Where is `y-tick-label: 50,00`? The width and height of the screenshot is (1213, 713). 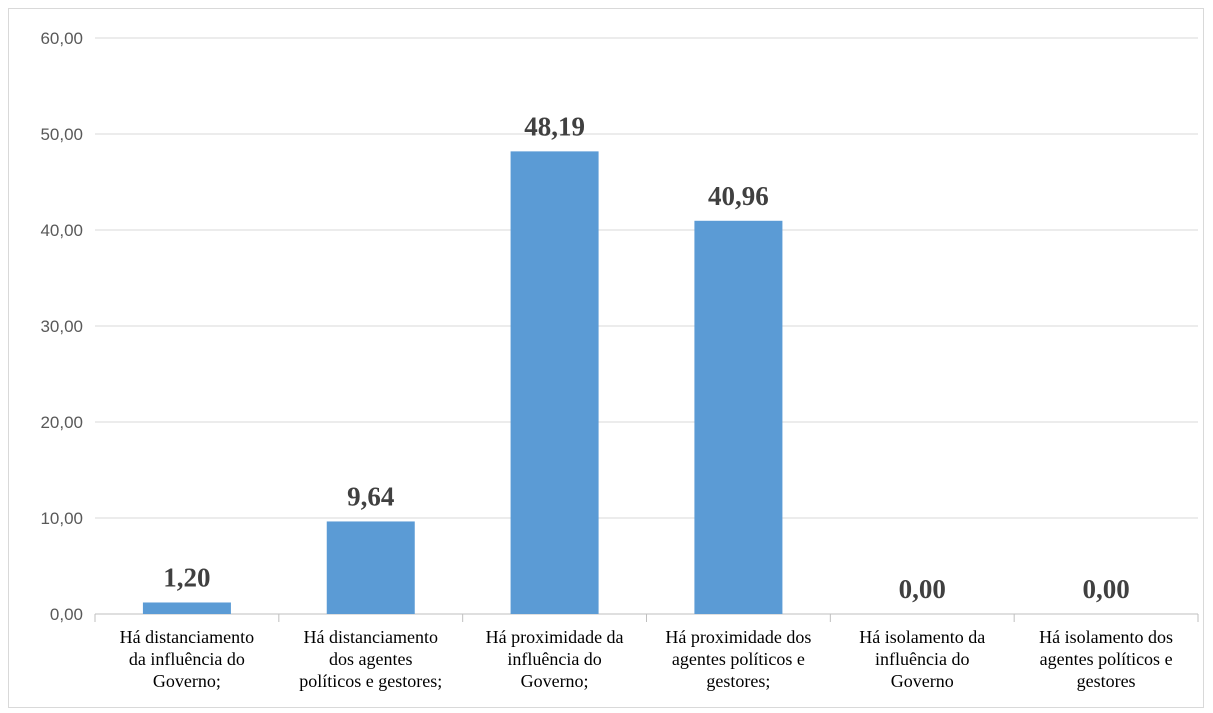 y-tick-label: 50,00 is located at coordinates (61, 134).